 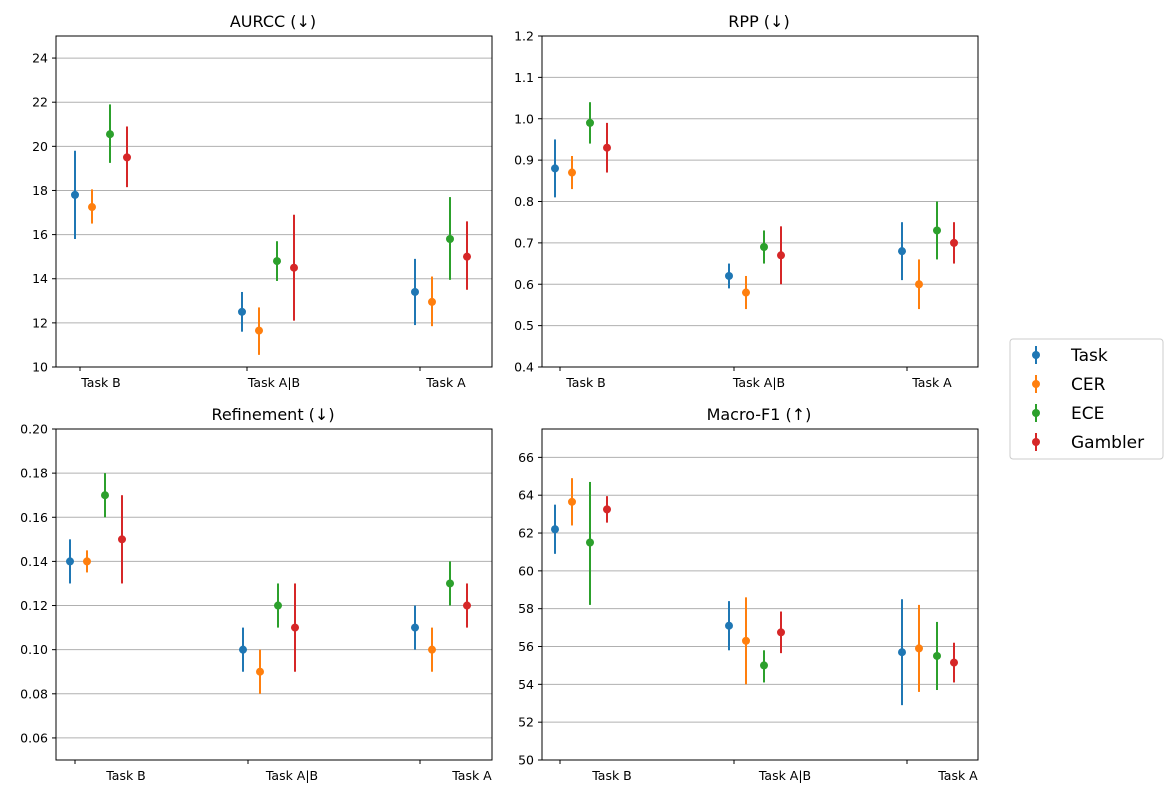 I want to click on y-tick-label: 0.8, so click(x=524, y=201).